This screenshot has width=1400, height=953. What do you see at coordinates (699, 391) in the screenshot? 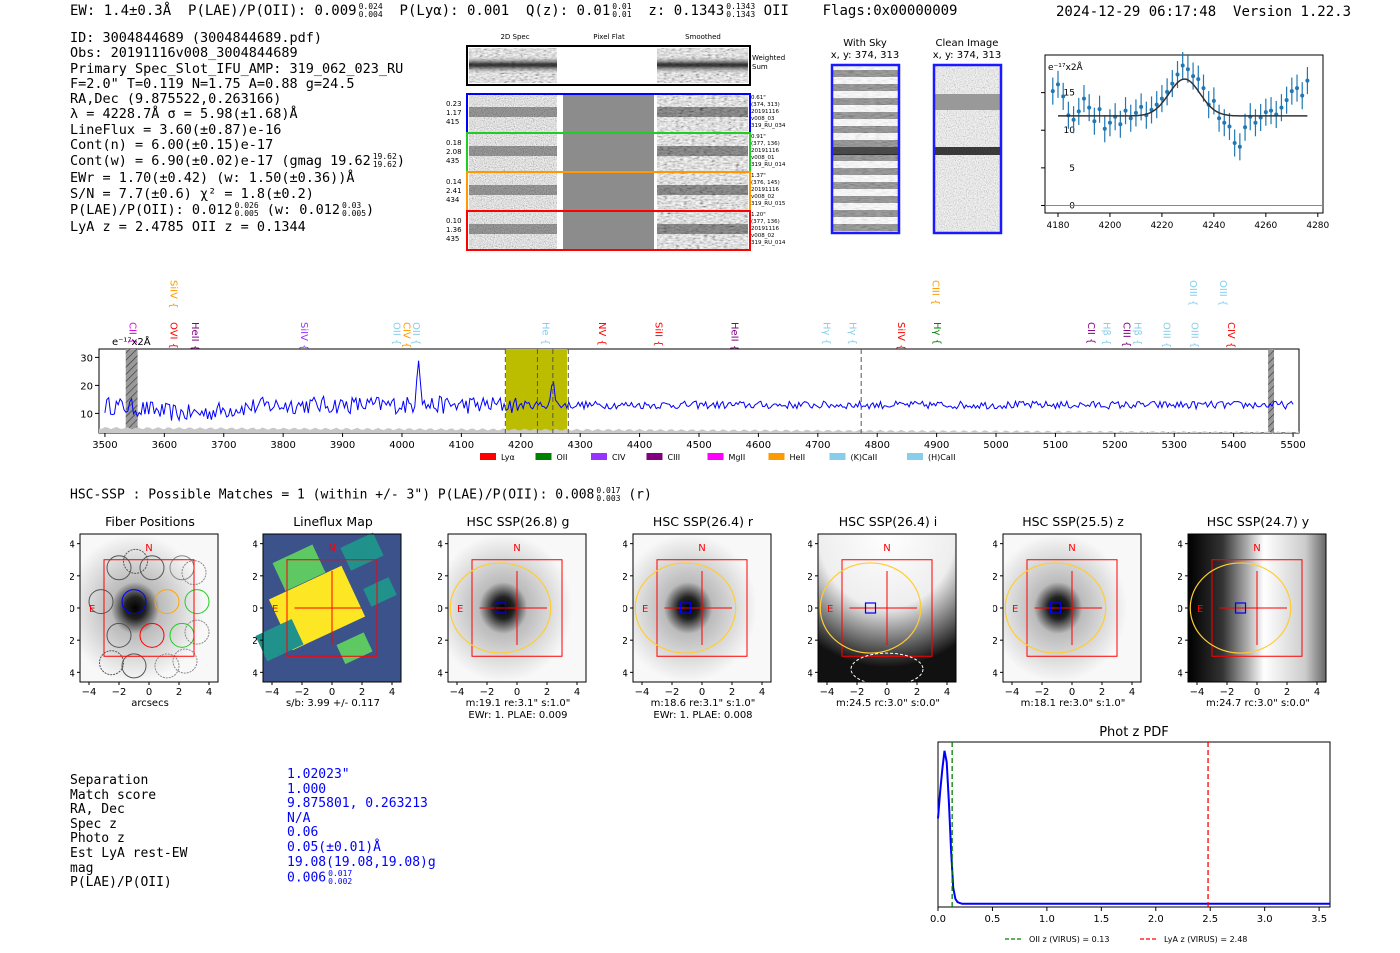
I see `spectrum-frame` at bounding box center [699, 391].